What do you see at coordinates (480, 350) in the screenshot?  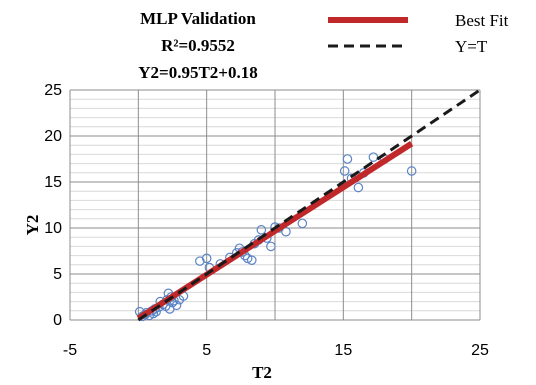 I see `x-tick-label: 25` at bounding box center [480, 350].